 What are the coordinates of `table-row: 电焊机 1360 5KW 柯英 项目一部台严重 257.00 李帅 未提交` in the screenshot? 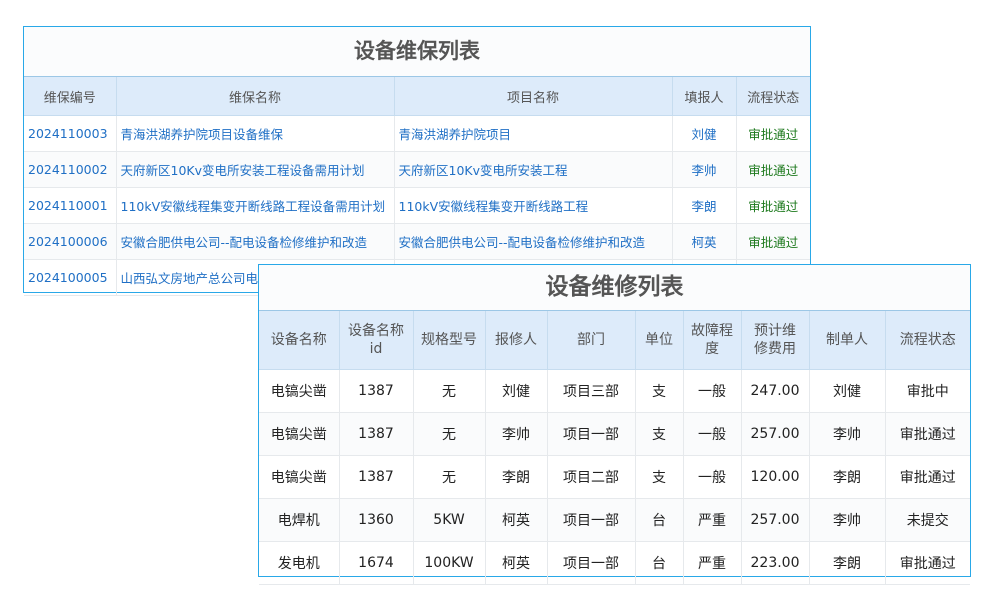 It's located at (614, 520).